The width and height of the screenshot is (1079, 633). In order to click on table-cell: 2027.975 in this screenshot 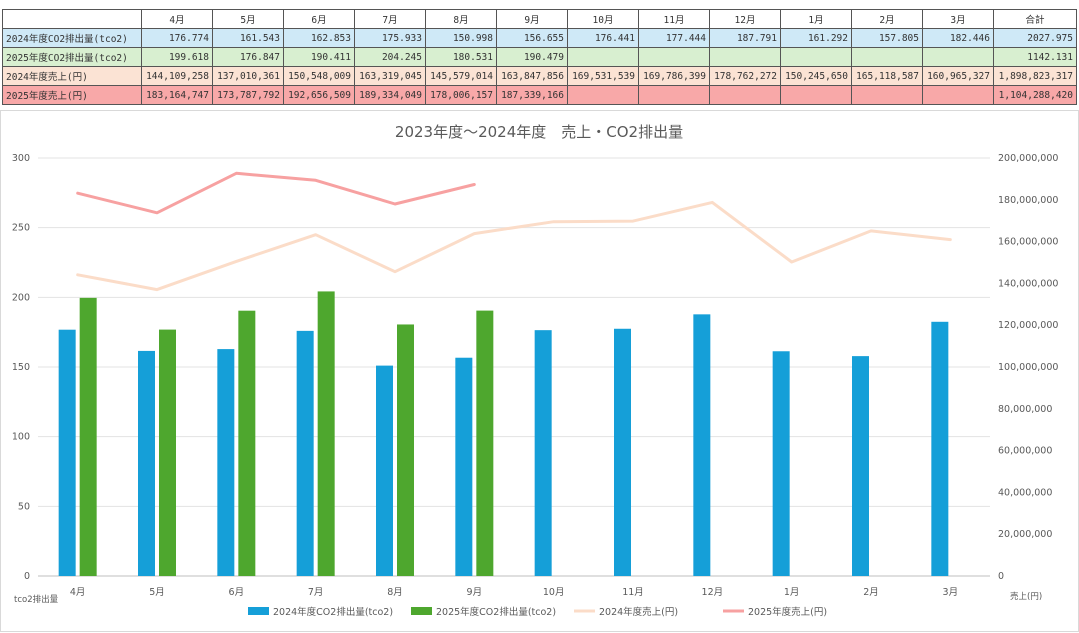, I will do `click(1035, 38)`.